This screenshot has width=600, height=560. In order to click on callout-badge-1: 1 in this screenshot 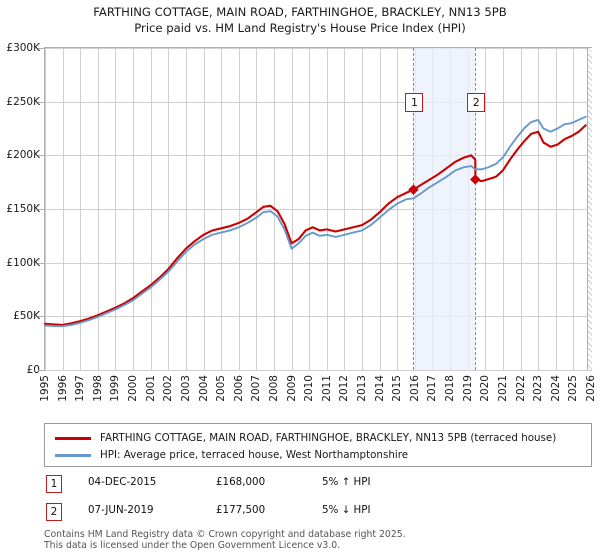, I will do `click(414, 102)`.